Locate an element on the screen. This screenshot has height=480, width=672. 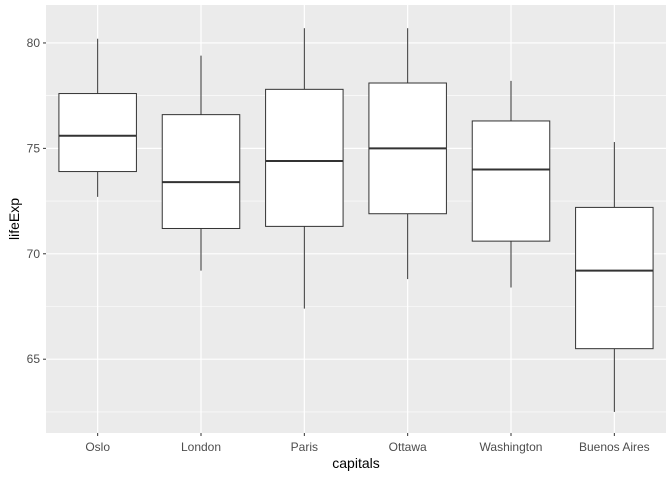
box-buenos-aires is located at coordinates (614, 277).